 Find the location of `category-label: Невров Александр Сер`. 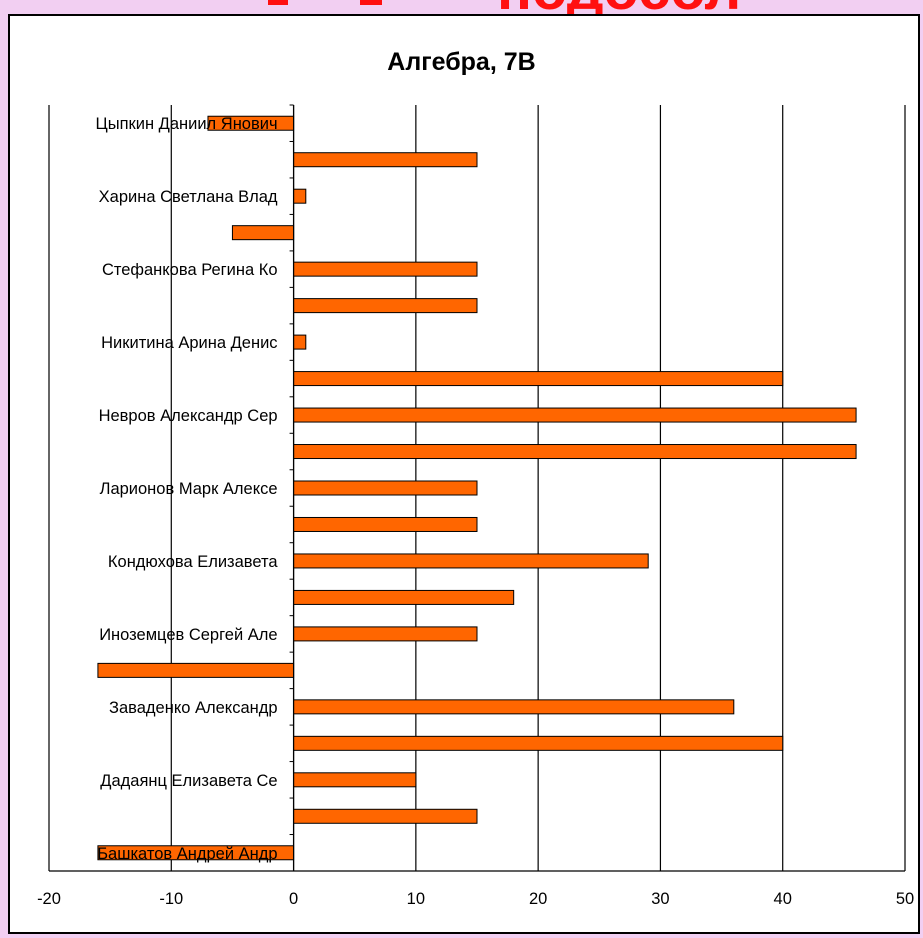

category-label: Невров Александр Сер is located at coordinates (188, 416).